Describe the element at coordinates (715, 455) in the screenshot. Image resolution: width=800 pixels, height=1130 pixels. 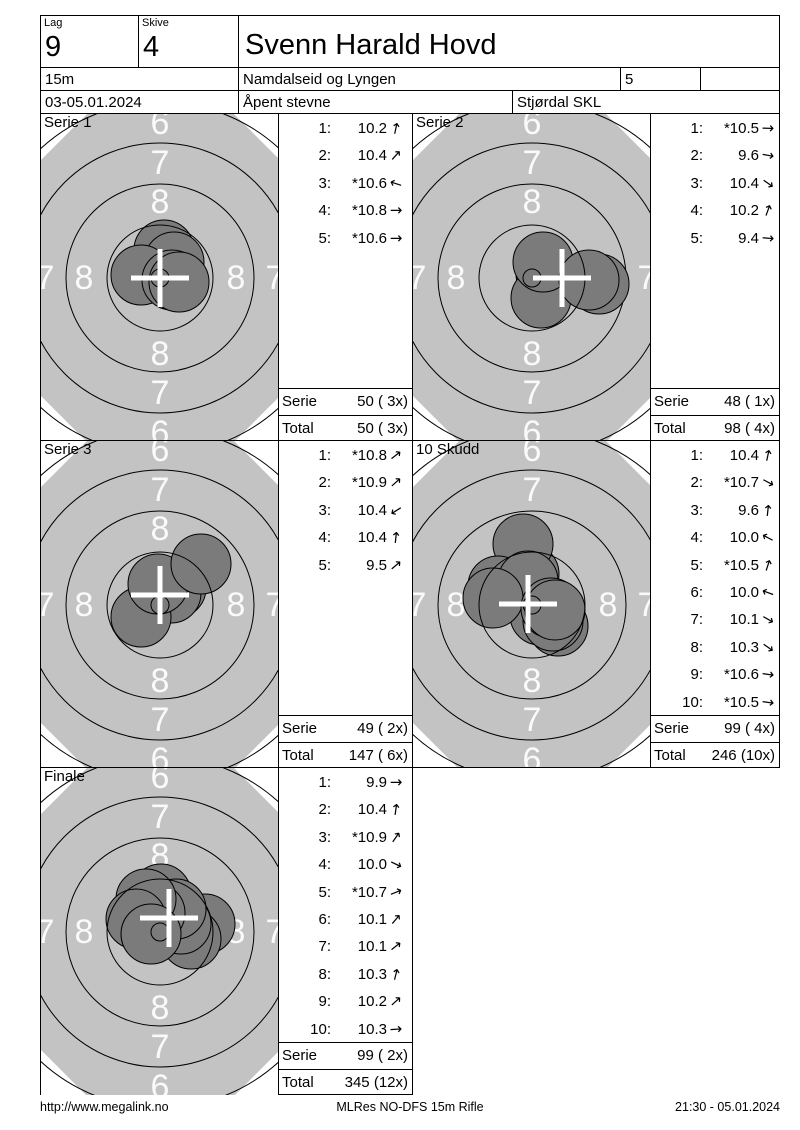
I see `shot-row: 1: 10.4 →` at that location.